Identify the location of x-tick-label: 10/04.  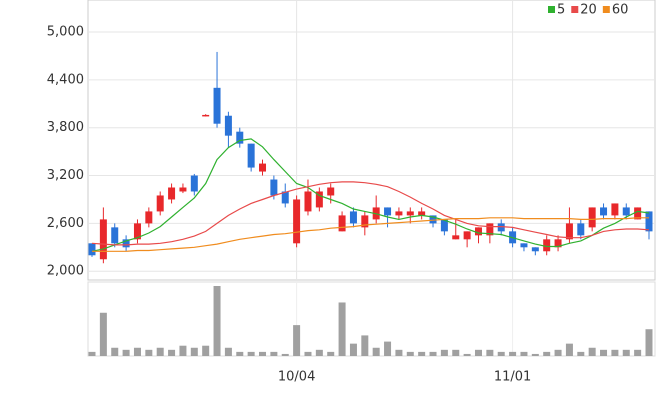
(296, 377).